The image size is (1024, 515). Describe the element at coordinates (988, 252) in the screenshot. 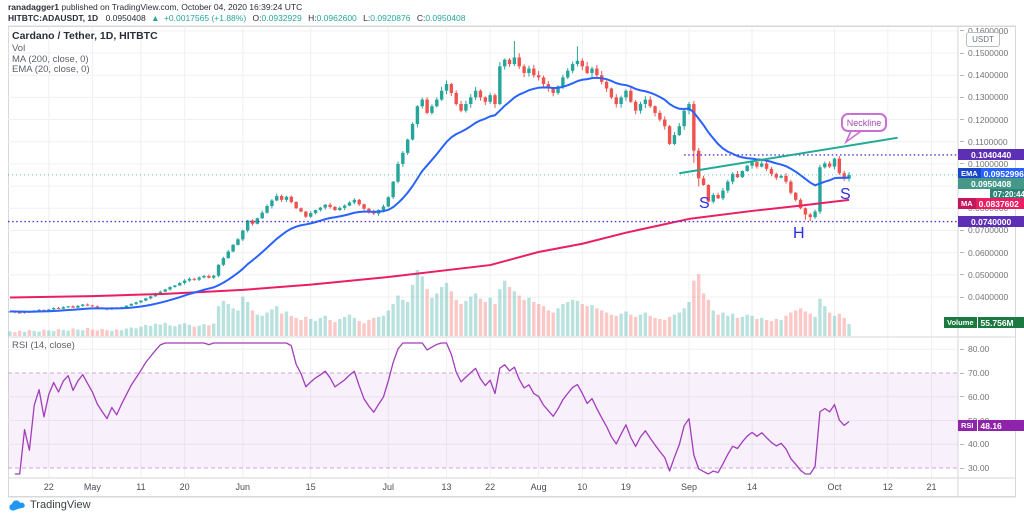

I see `tick-text: 0.0600000` at that location.